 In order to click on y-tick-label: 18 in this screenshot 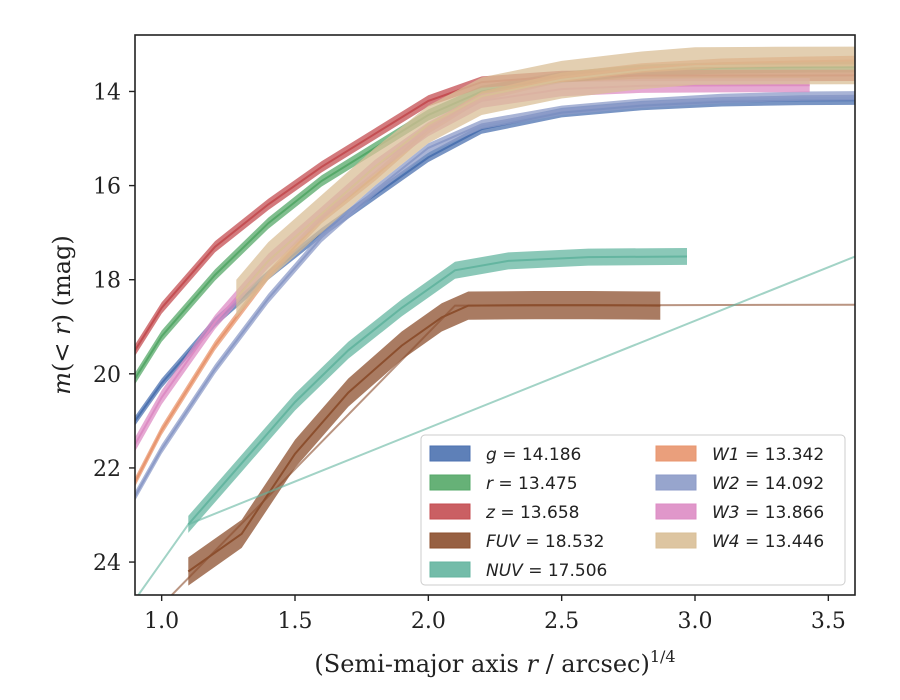, I will do `click(107, 281)`.